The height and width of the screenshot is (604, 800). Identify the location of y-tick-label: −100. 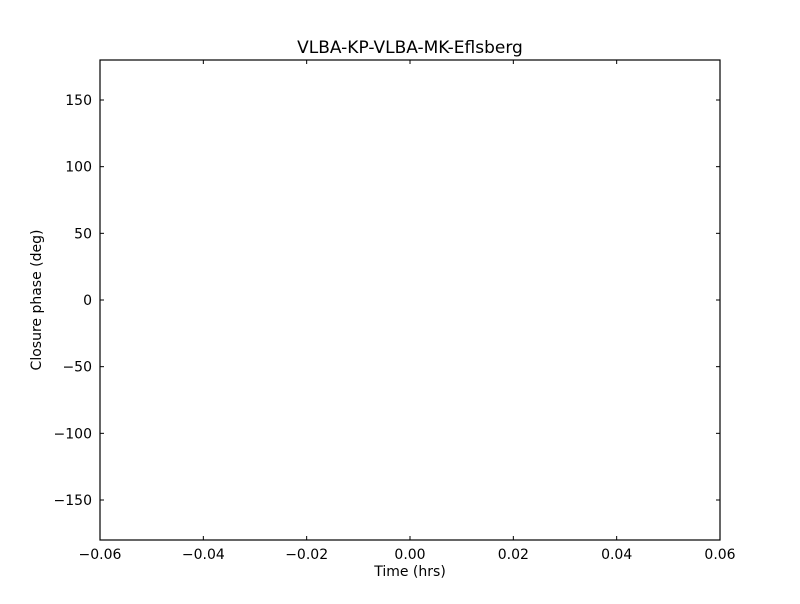
(73, 434).